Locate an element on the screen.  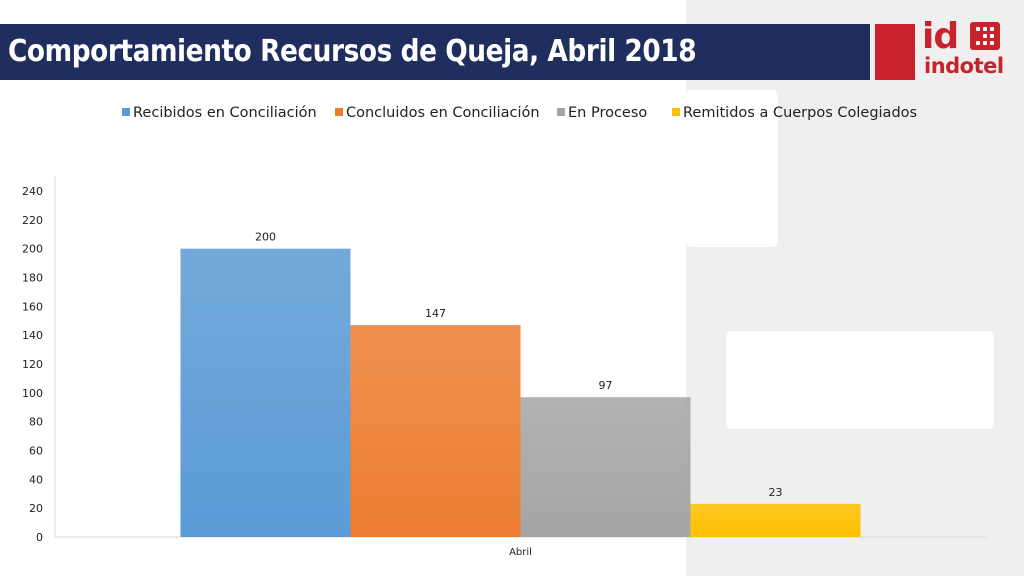
y-tick-label: 240 is located at coordinates (32, 191).